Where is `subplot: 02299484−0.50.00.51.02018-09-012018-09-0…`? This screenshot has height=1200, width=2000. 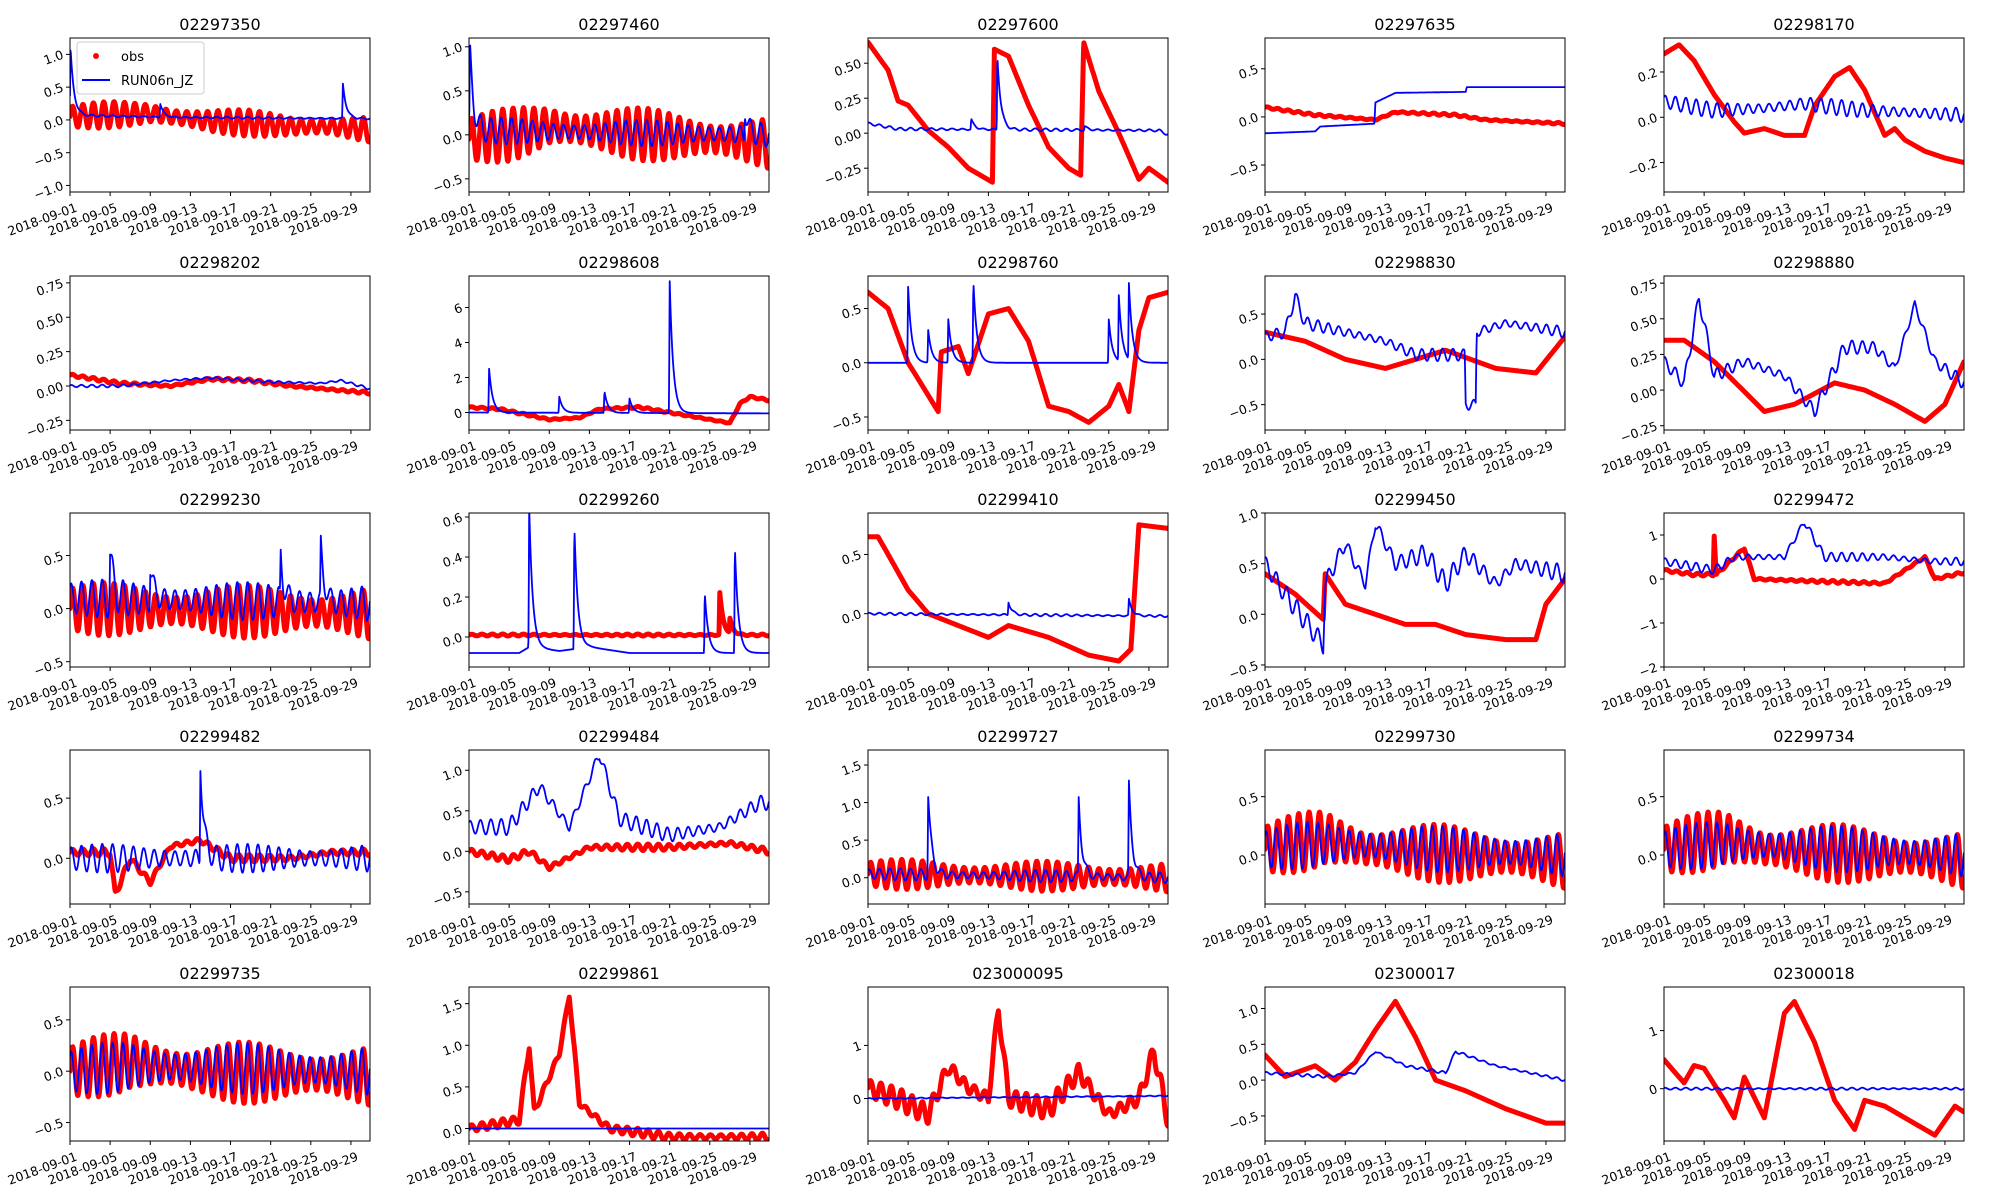 subplot: 02299484−0.50.00.51.02018-09-012018-09-0… is located at coordinates (587, 839).